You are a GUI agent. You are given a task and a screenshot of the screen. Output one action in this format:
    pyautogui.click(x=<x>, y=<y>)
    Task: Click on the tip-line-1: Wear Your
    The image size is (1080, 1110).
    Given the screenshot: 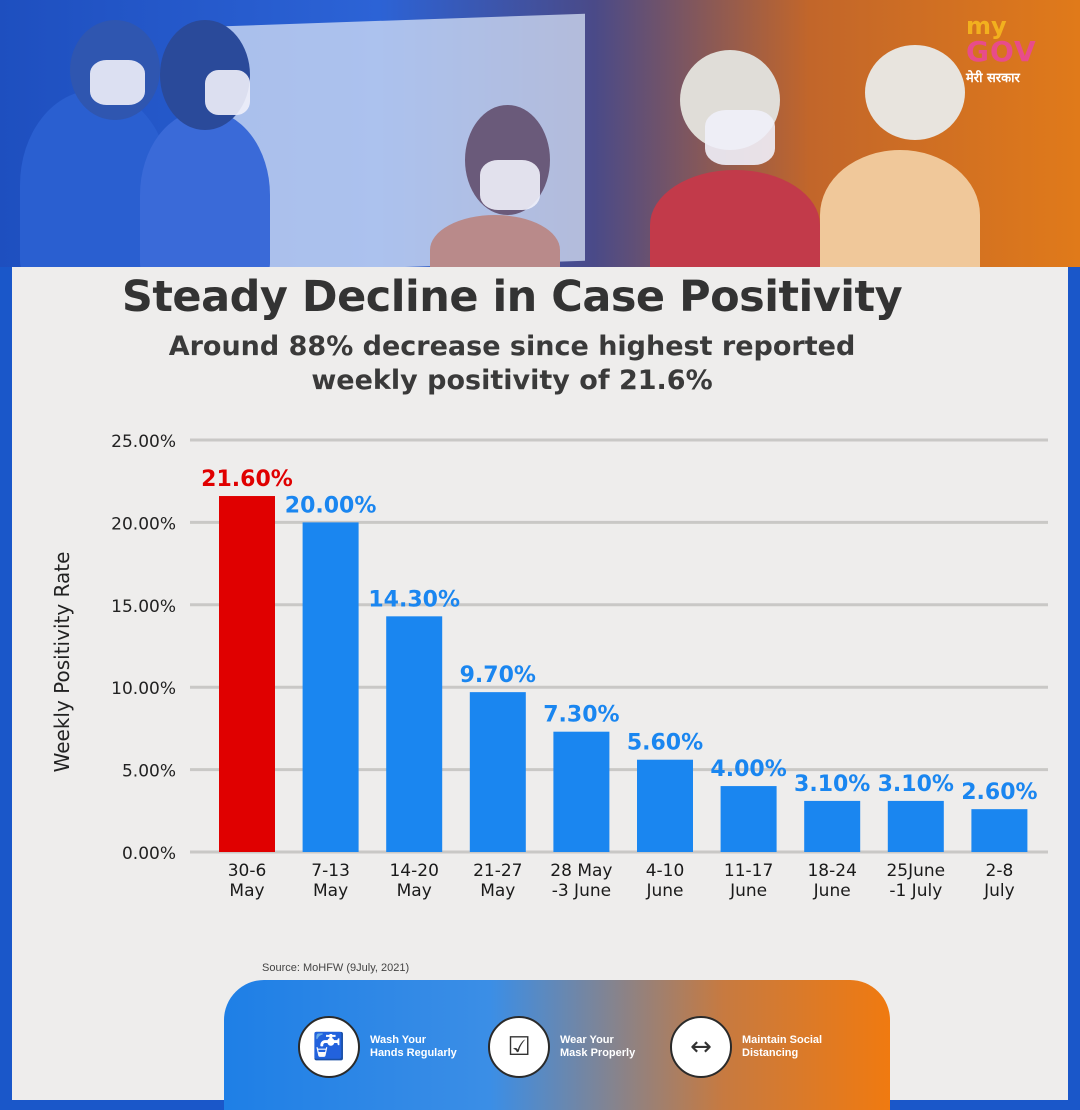 What is the action you would take?
    pyautogui.click(x=587, y=1040)
    